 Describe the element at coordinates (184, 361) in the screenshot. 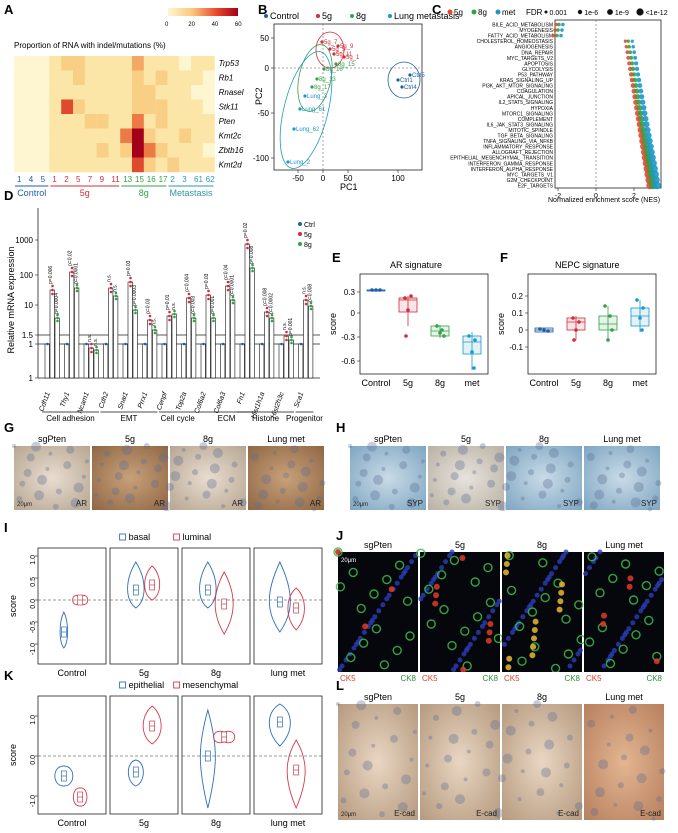

I see `bar-ctrl` at that location.